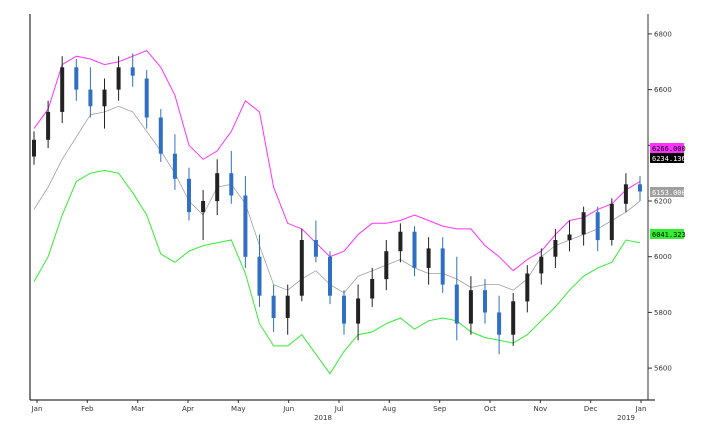 This screenshot has height=428, width=707. Describe the element at coordinates (626, 418) in the screenshot. I see `year-label: 2019` at that location.